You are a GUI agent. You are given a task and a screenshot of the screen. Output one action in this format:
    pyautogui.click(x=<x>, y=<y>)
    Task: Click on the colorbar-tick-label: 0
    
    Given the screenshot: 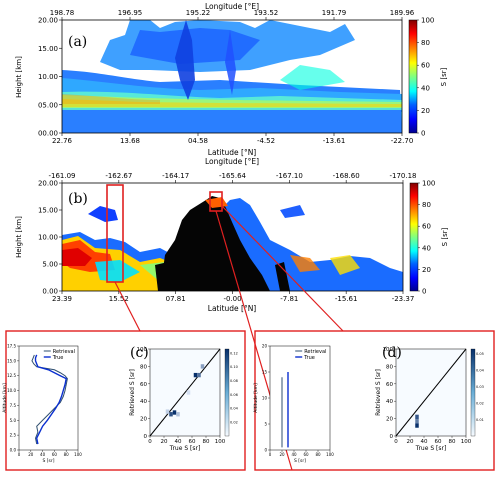 What is the action you would take?
    pyautogui.click(x=424, y=292)
    